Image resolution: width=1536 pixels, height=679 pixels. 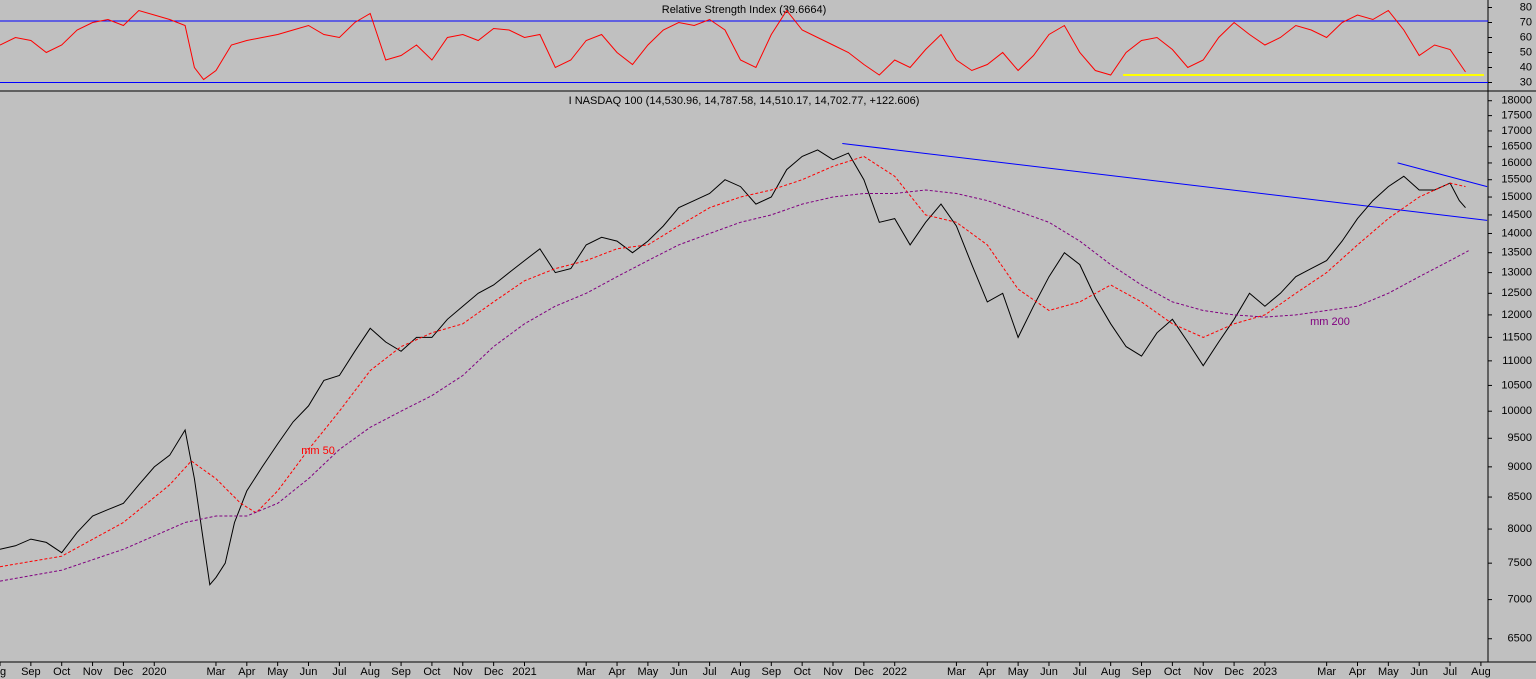 What do you see at coordinates (1520, 497) in the screenshot?
I see `y-tick-label: 8500` at bounding box center [1520, 497].